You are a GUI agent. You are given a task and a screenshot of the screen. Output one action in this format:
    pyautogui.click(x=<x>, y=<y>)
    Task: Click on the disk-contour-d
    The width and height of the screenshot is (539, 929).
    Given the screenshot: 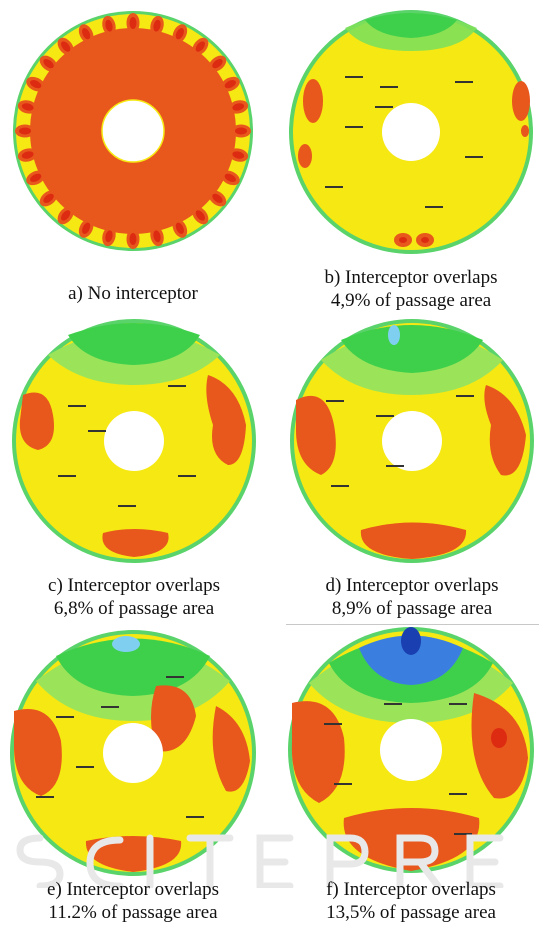 What is the action you would take?
    pyautogui.click(x=412, y=441)
    